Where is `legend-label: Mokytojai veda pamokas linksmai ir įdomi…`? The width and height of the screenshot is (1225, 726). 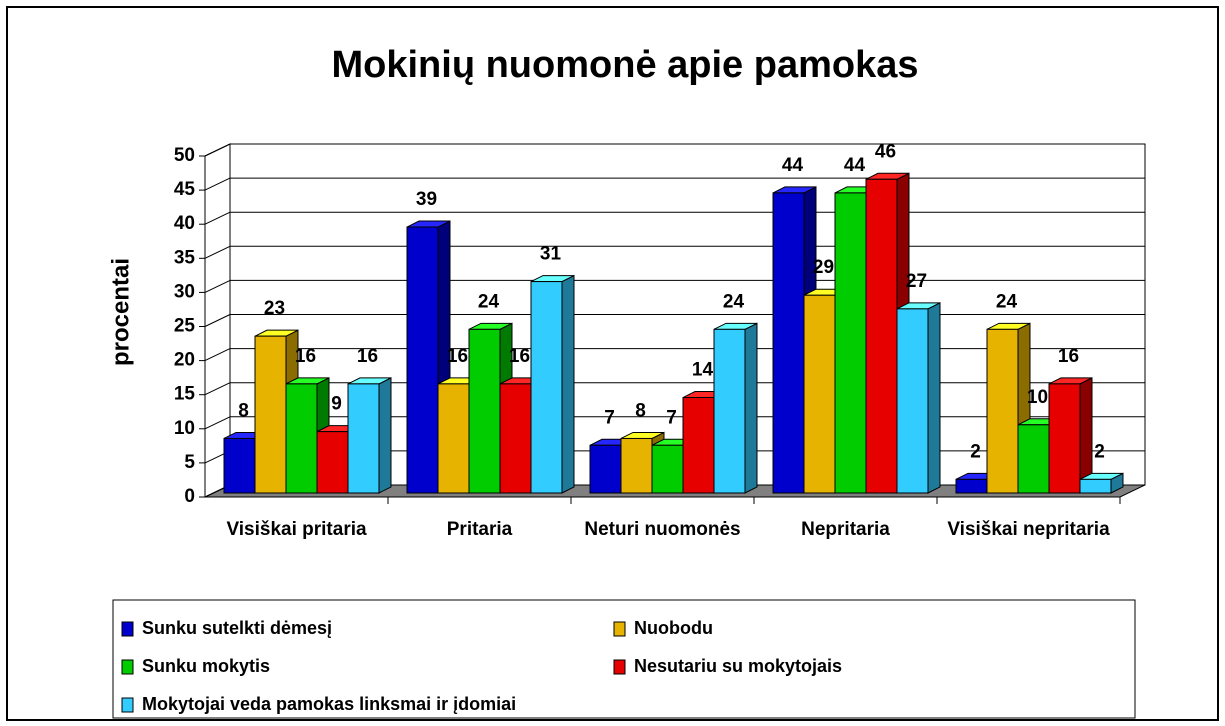
legend-label: Mokytojai veda pamokas linksmai ir įdomi… is located at coordinates (329, 704).